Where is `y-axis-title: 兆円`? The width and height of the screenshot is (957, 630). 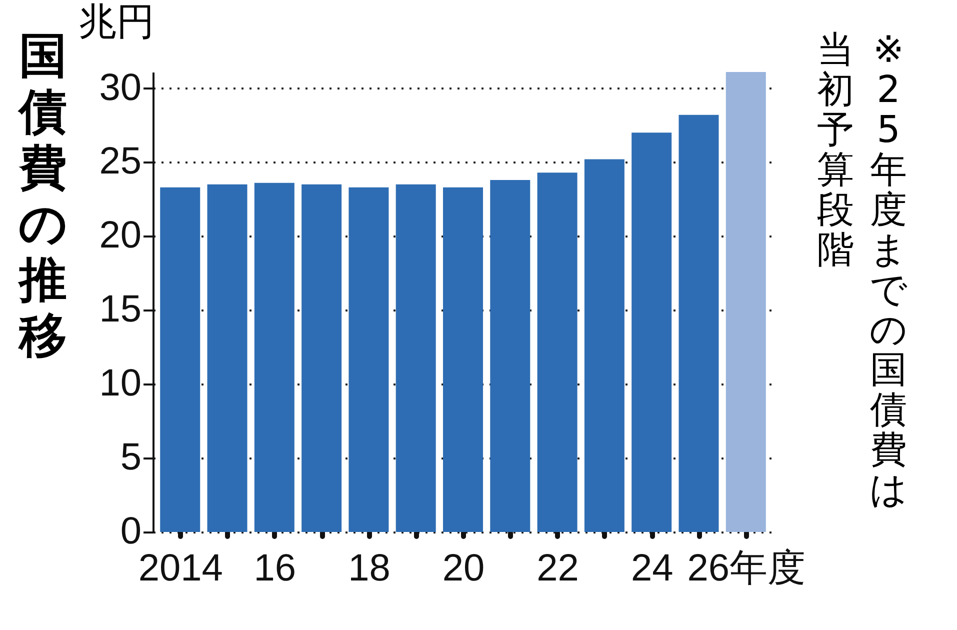 y-axis-title: 兆円 is located at coordinates (116, 23).